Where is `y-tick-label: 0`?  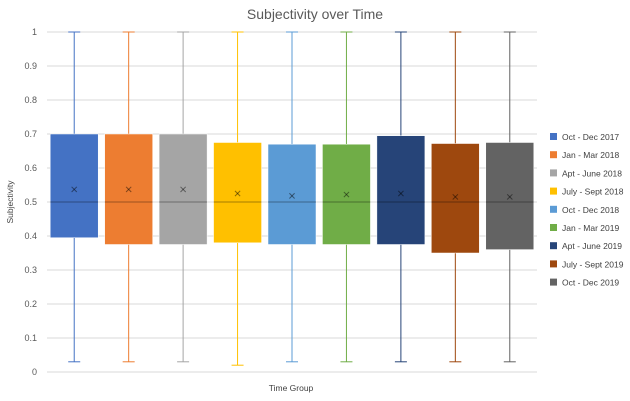
y-tick-label: 0 is located at coordinates (34, 372).